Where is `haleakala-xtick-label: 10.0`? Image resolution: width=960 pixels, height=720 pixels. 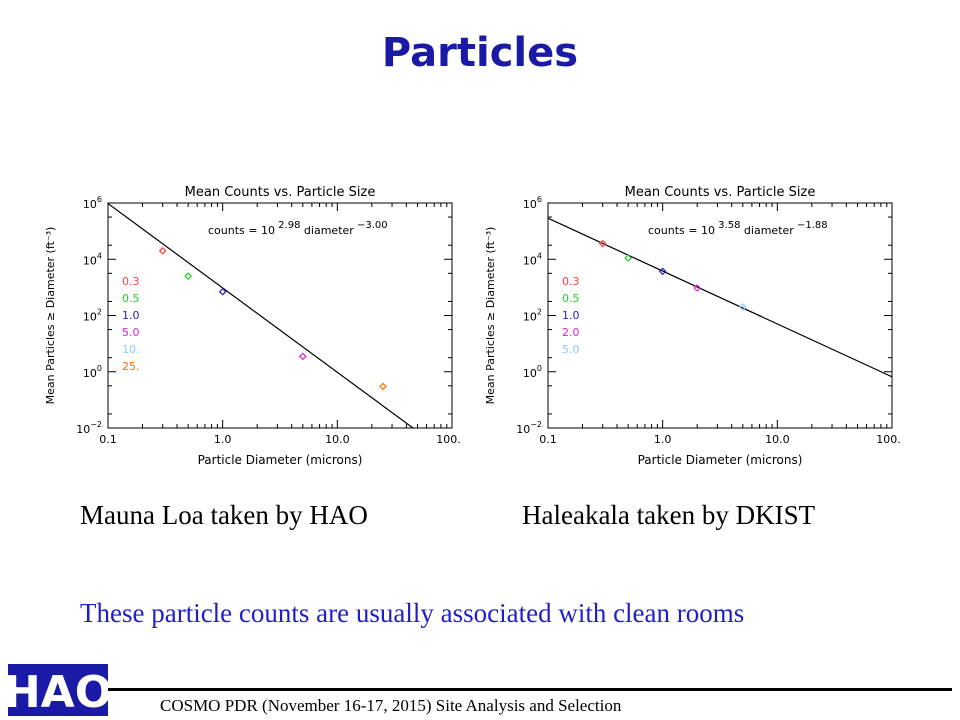 haleakala-xtick-label: 10.0 is located at coordinates (777, 439).